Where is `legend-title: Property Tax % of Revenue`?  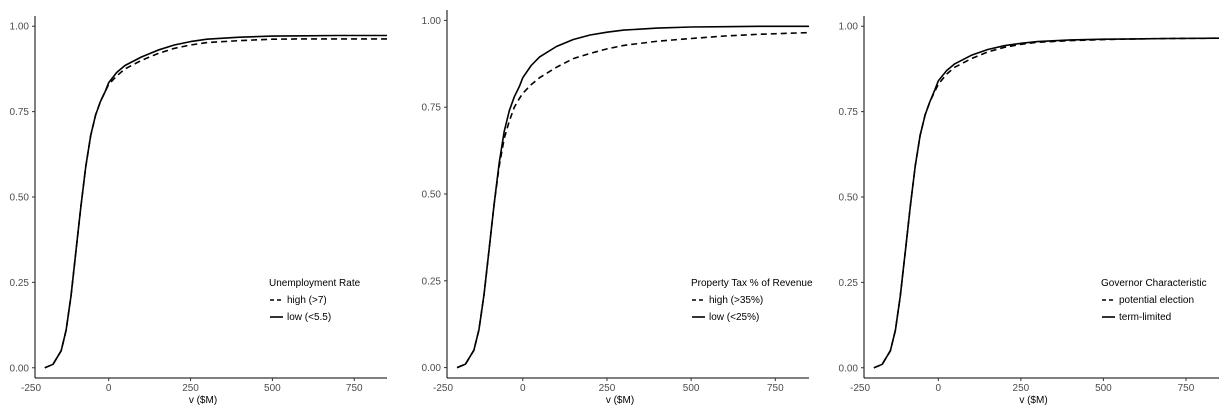
legend-title: Property Tax % of Revenue is located at coordinates (752, 283).